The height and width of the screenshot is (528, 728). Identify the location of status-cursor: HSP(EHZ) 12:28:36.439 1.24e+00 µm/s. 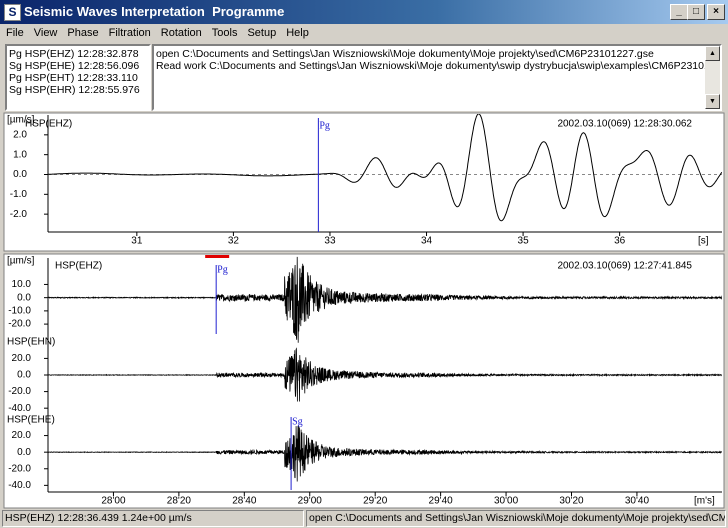
(153, 518).